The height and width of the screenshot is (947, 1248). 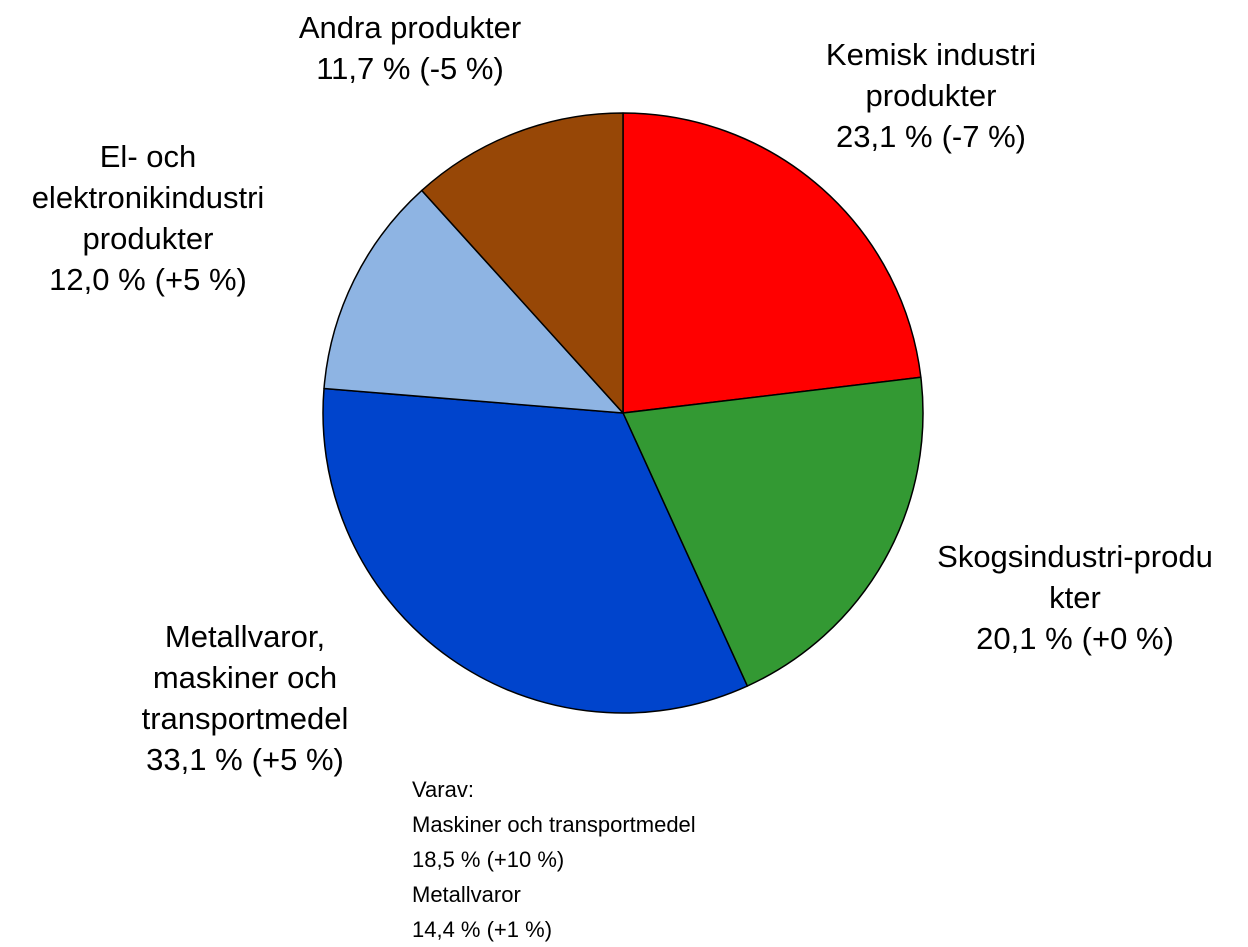 What do you see at coordinates (1075, 577) in the screenshot?
I see `category-label: Skogsindustri-produkter` at bounding box center [1075, 577].